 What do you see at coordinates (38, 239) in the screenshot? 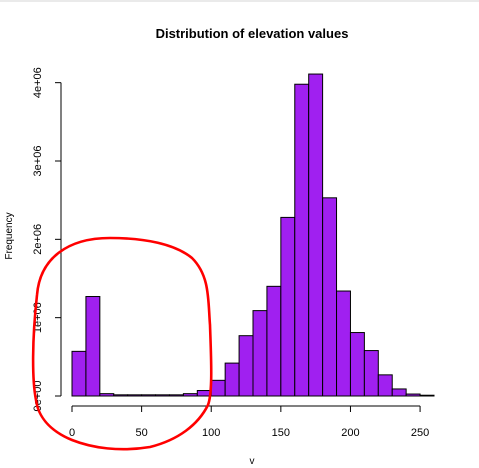
I see `y-tick-label: 2e+06` at bounding box center [38, 239].